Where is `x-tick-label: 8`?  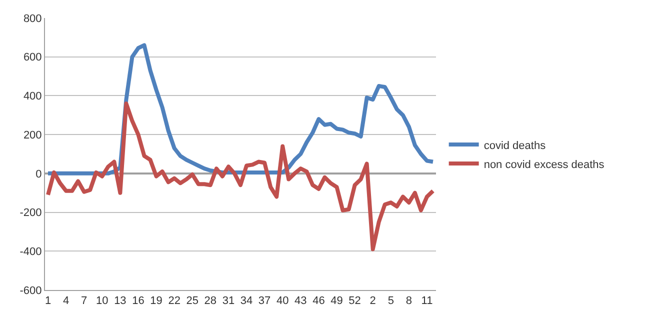
x-tick-label: 8 is located at coordinates (409, 301).